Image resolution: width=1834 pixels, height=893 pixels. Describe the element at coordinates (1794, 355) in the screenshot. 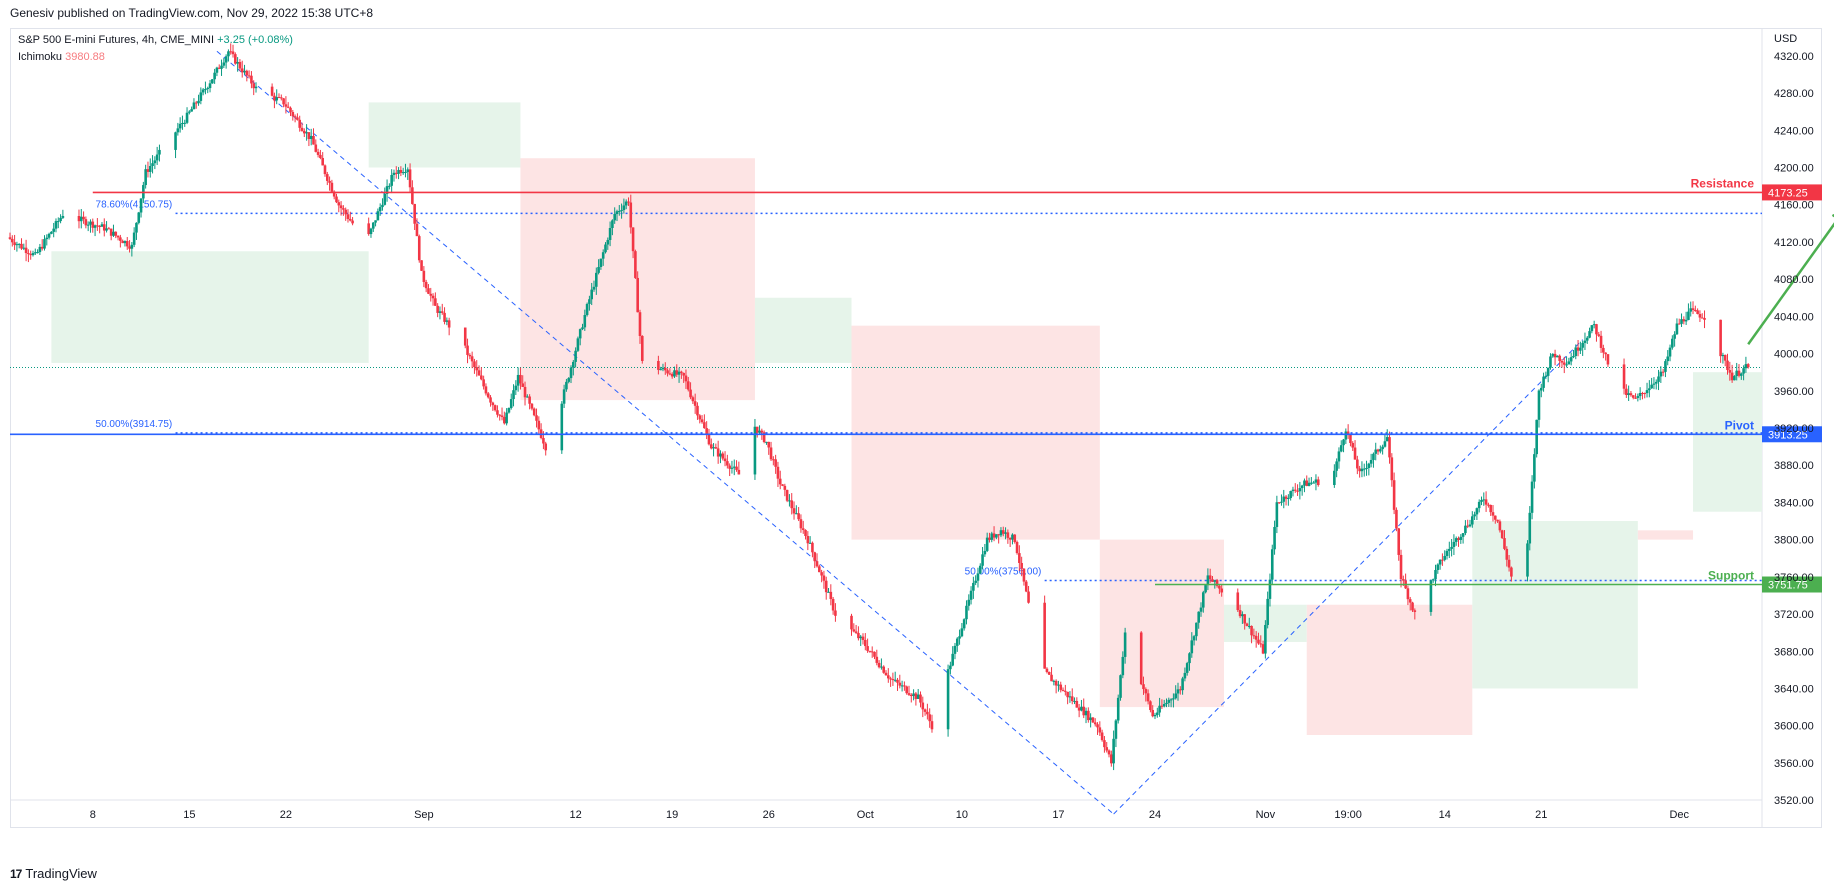

I see `y-tick-label: 4000.00` at that location.